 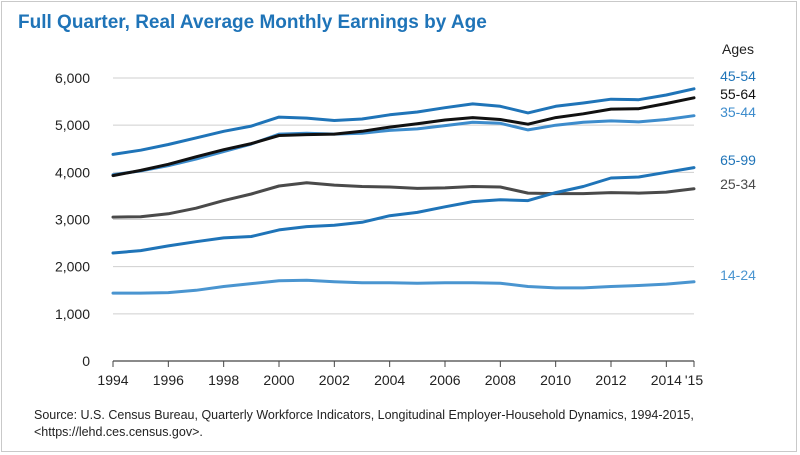 I want to click on series-label-55-64: 55-64, so click(x=738, y=94).